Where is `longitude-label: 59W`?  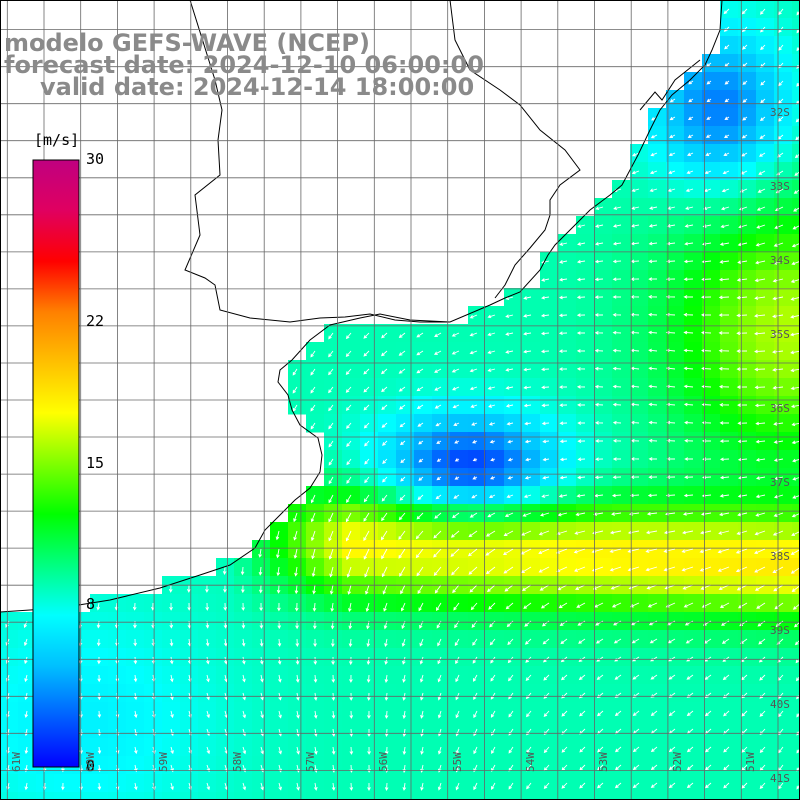 longitude-label: 59W is located at coordinates (164, 762).